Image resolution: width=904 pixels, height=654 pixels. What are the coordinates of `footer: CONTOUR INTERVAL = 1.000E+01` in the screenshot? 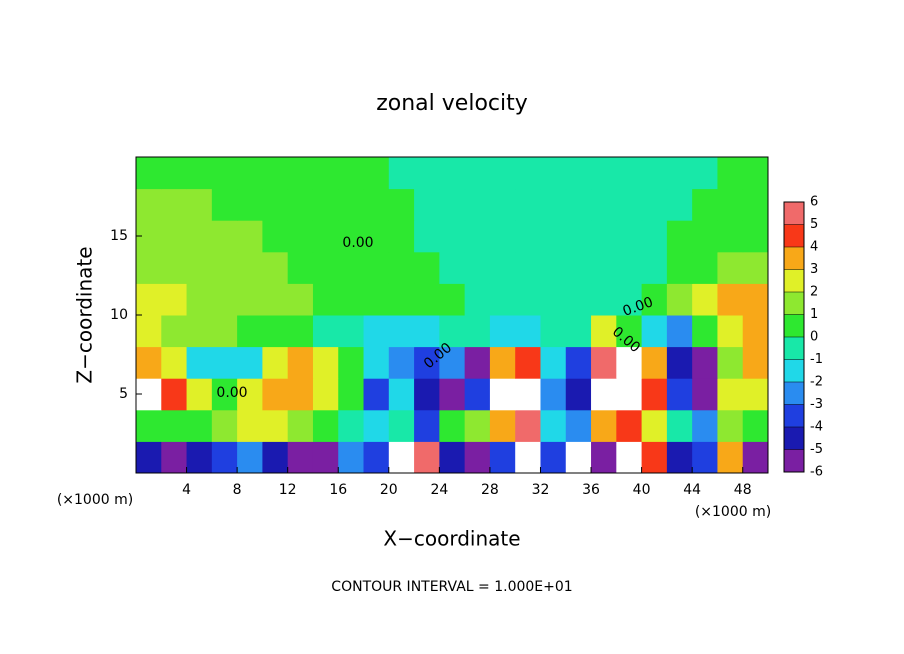 It's located at (451, 587).